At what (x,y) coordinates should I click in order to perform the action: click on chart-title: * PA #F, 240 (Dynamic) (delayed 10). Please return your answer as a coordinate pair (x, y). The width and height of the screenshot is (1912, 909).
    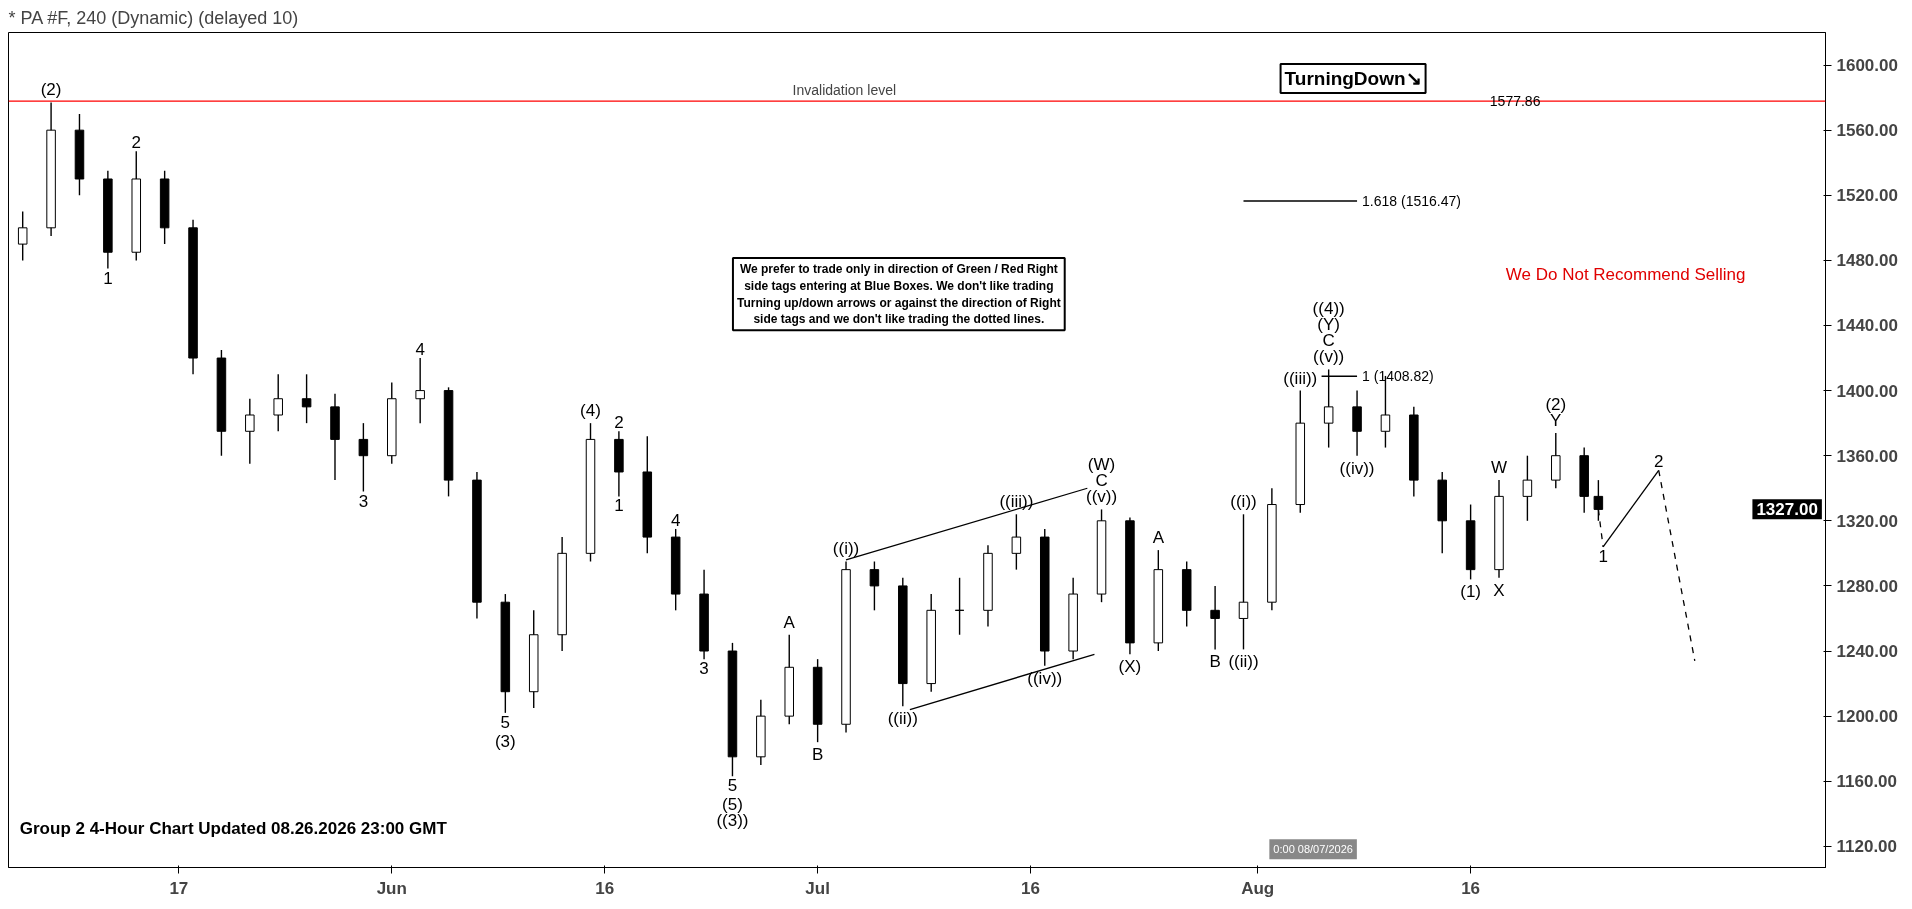
    Looking at the image, I should click on (153, 17).